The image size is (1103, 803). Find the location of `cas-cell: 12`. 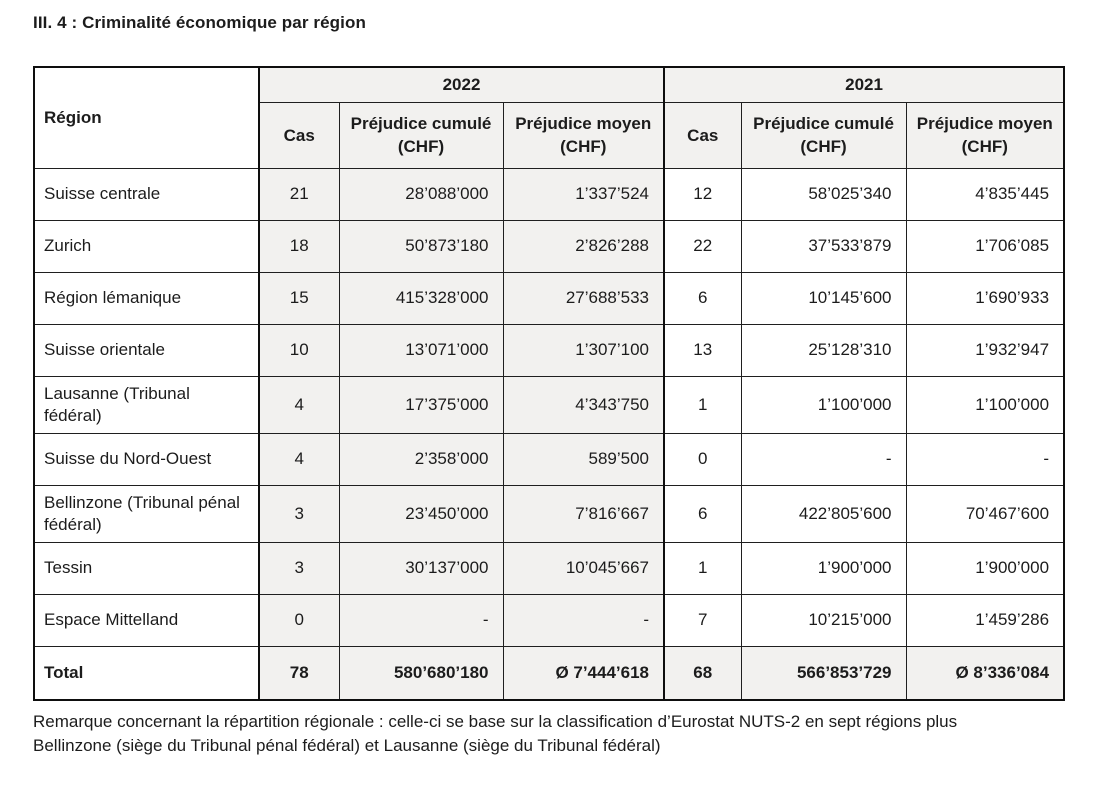

cas-cell: 12 is located at coordinates (702, 194).